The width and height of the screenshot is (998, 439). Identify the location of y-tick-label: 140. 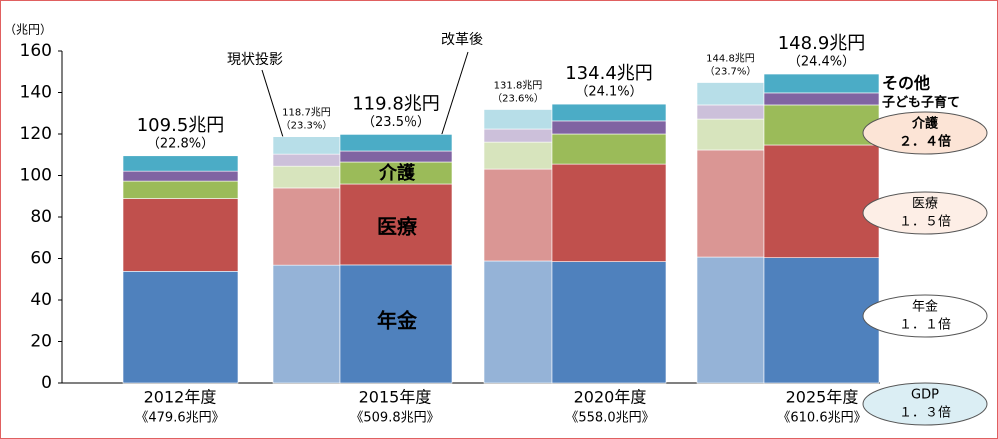
(36, 93).